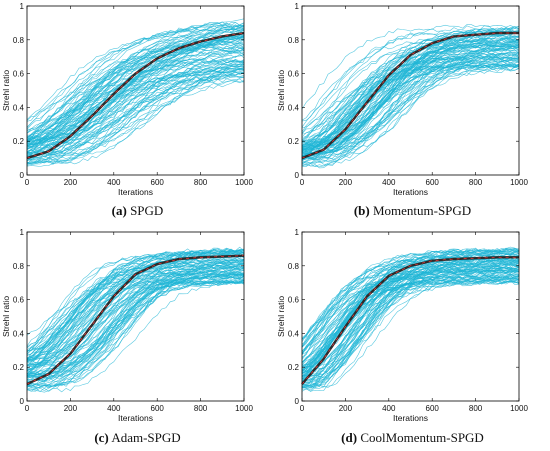 The image size is (550, 451). What do you see at coordinates (137, 211) in the screenshot?
I see `caption-a: (a) SPGD` at bounding box center [137, 211].